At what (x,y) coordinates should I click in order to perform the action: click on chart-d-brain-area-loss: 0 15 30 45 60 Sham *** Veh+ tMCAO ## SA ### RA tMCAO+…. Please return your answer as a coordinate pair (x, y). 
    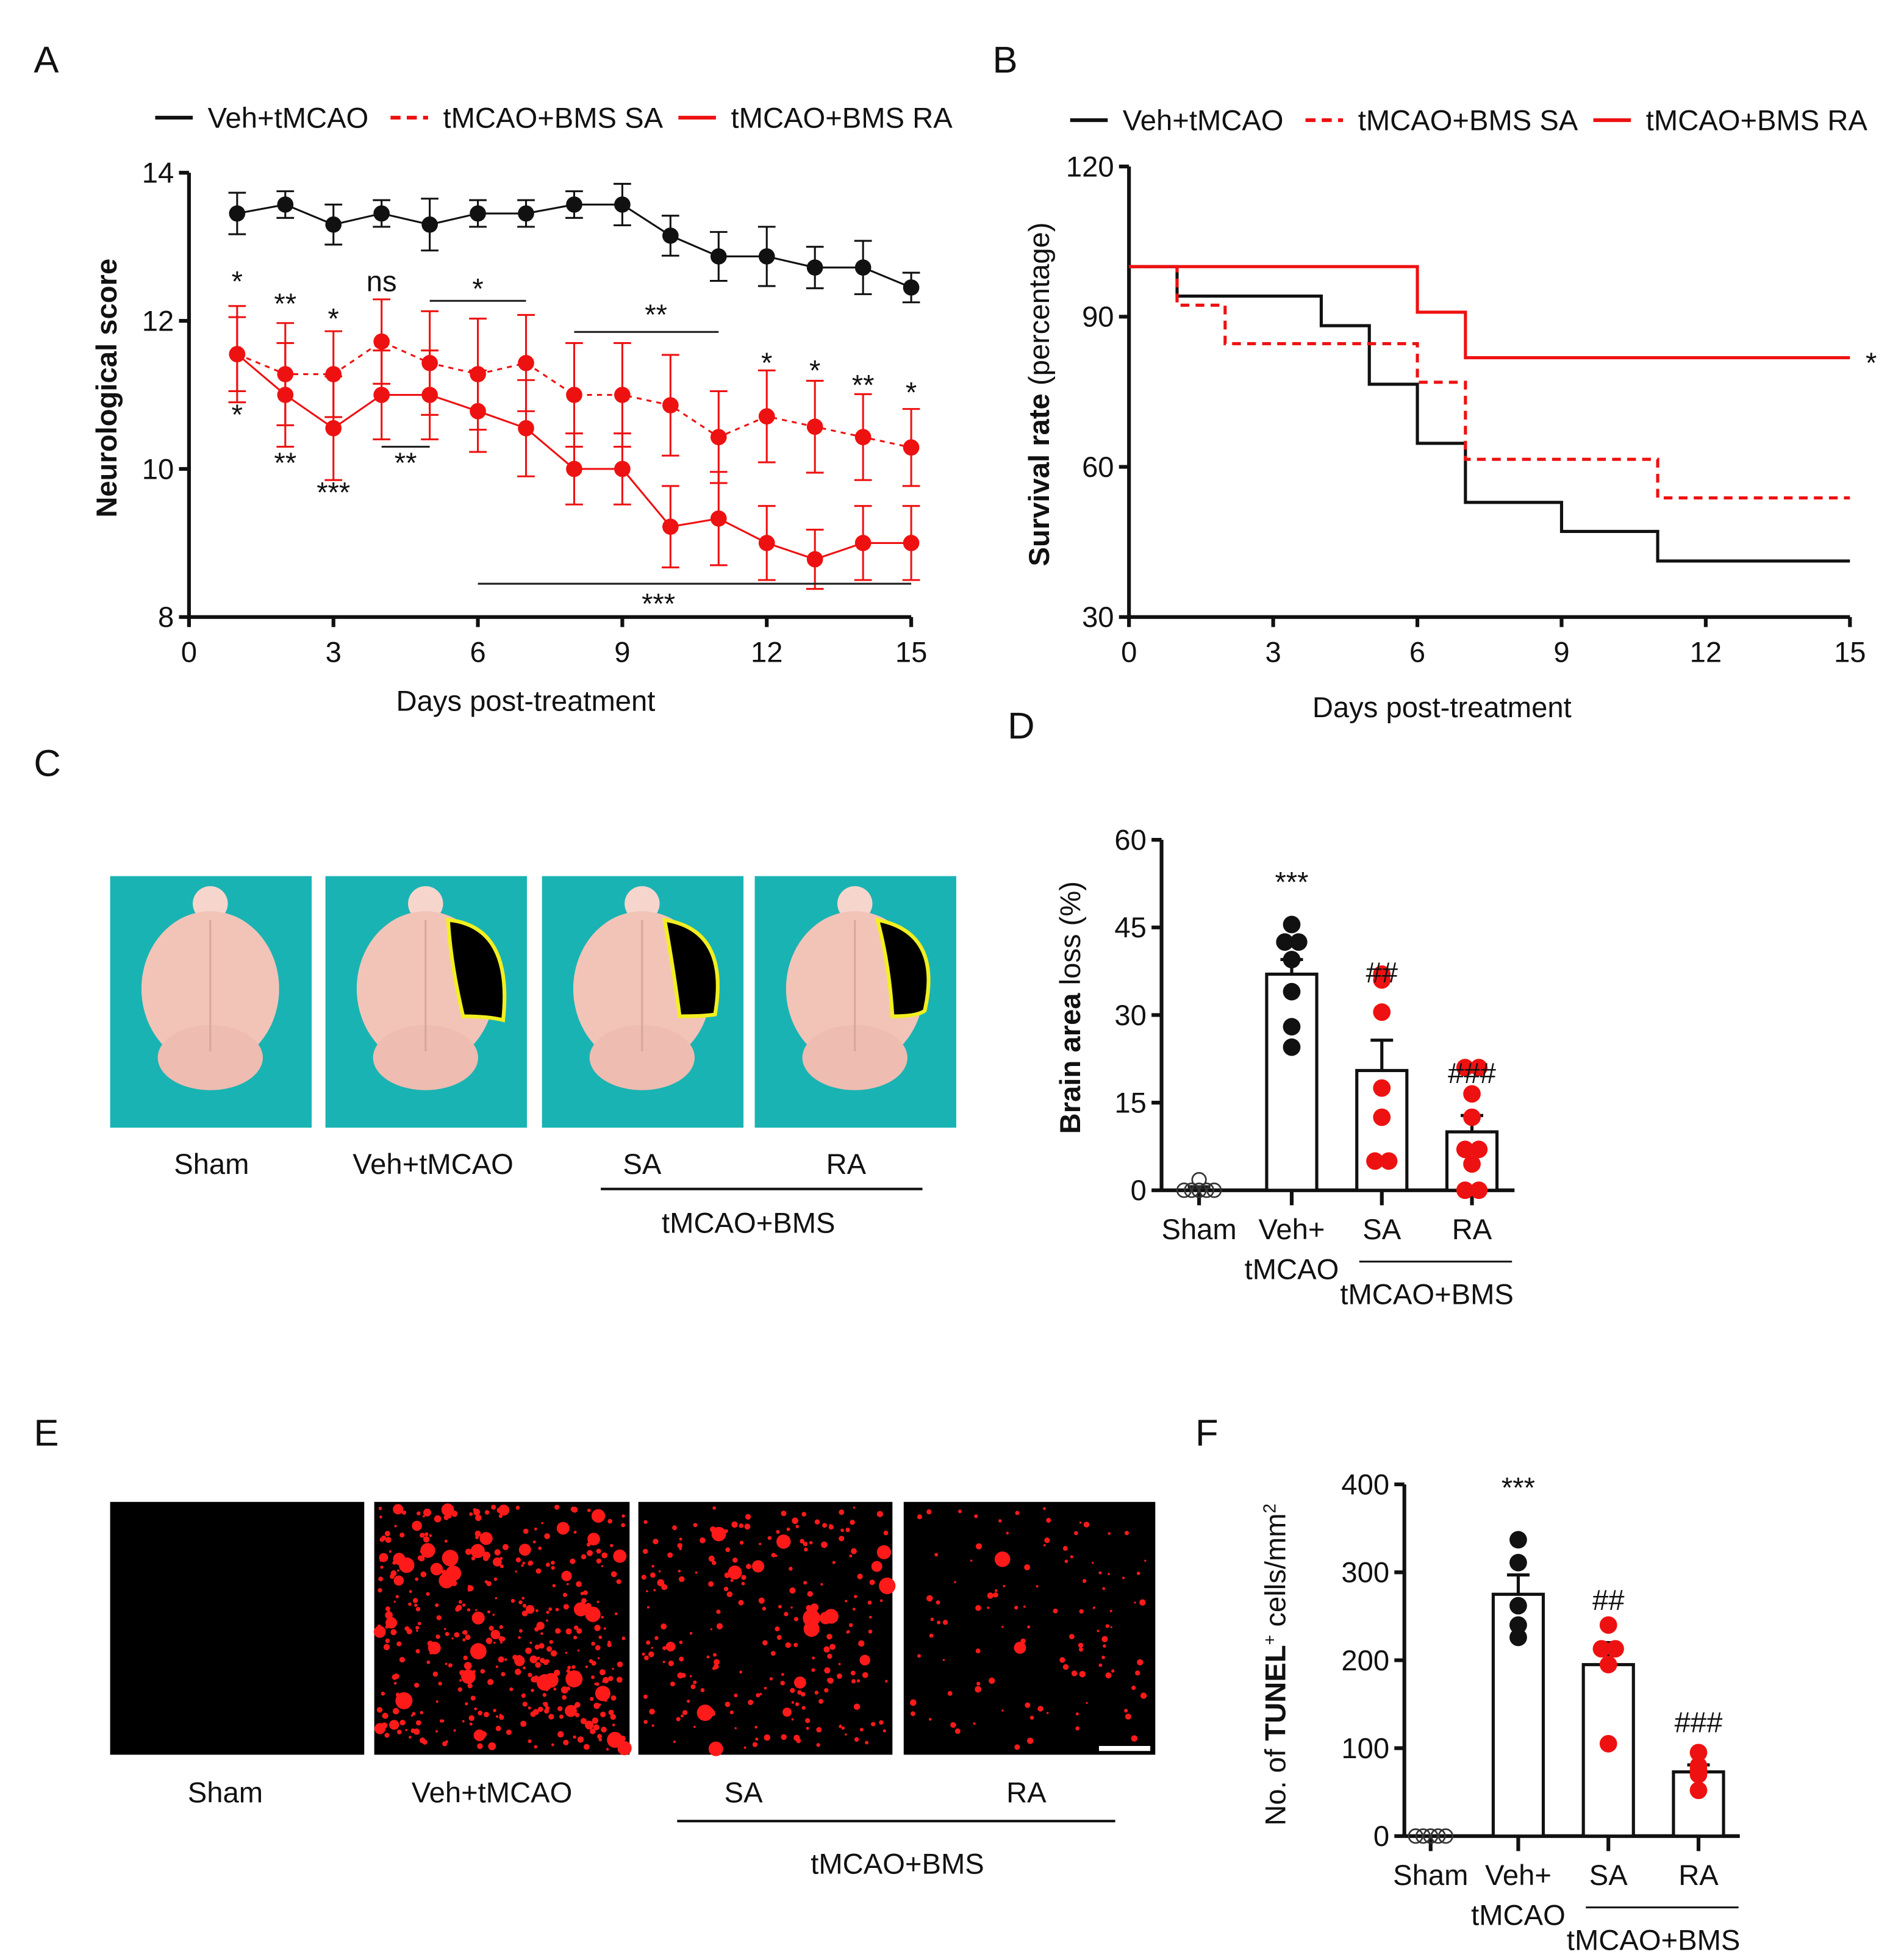
    Looking at the image, I should click on (1284, 1067).